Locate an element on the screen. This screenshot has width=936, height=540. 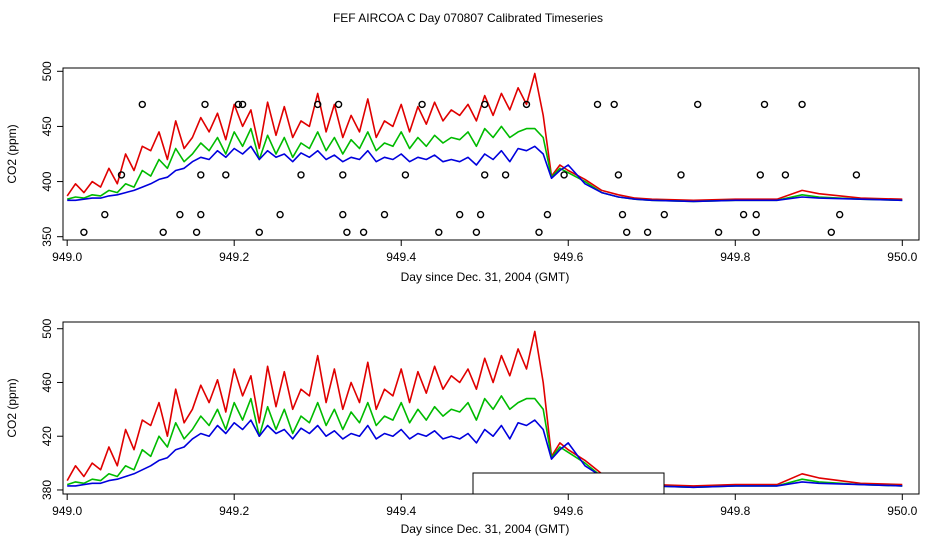
bottom-x-axis: 949.0 949.2 949.4 949.6 949.8 950.0 is located at coordinates (485, 506).